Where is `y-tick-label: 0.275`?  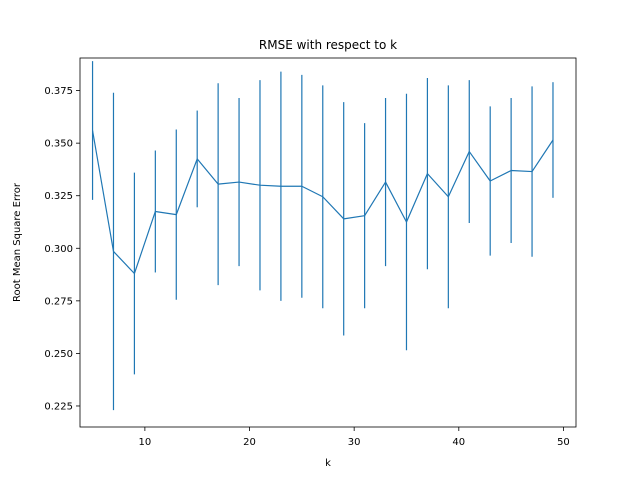
y-tick-label: 0.275 is located at coordinates (58, 301).